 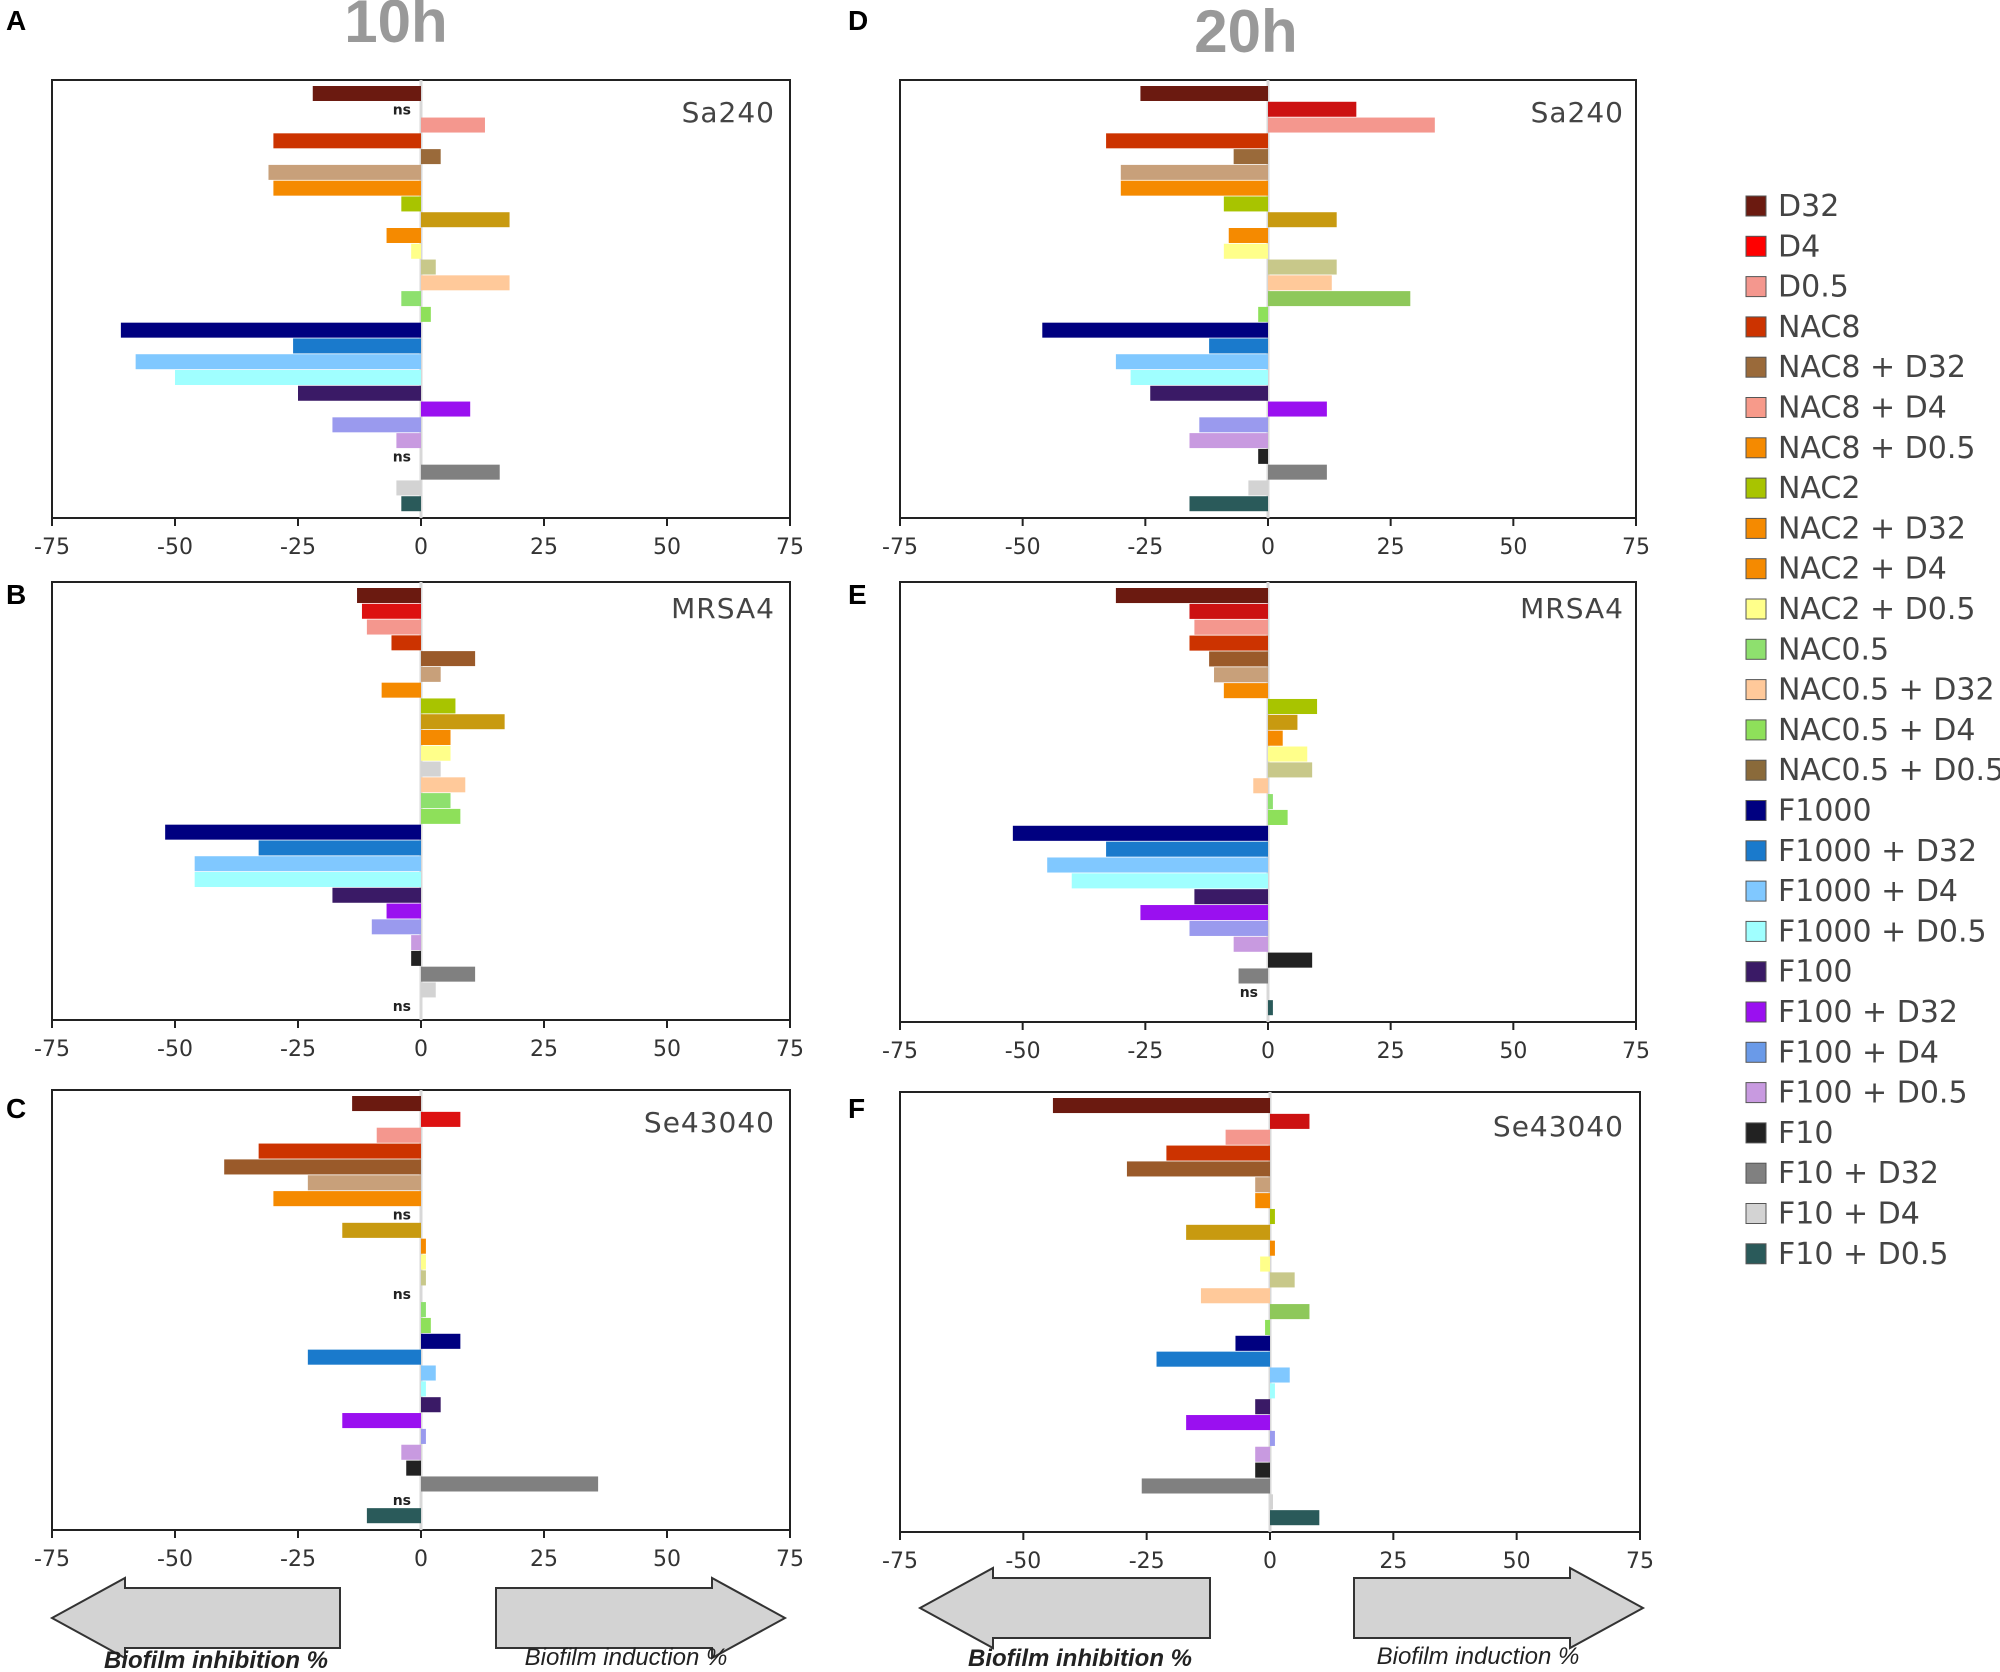 I want to click on legend-item: F100, so click(x=1799, y=972).